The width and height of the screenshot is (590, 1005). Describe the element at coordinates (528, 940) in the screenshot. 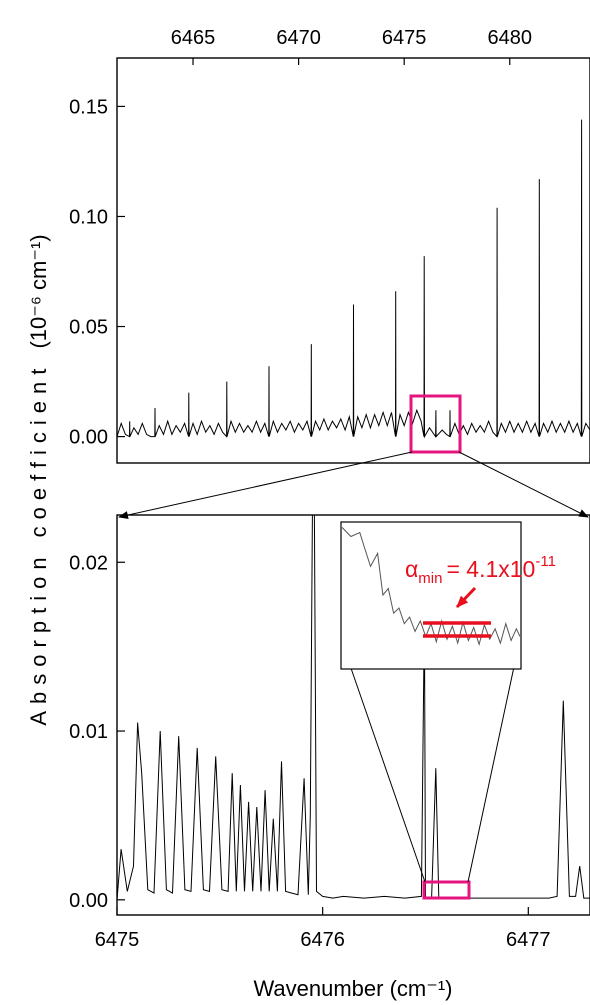

I see `zoom-x-tick-label: 6477` at that location.